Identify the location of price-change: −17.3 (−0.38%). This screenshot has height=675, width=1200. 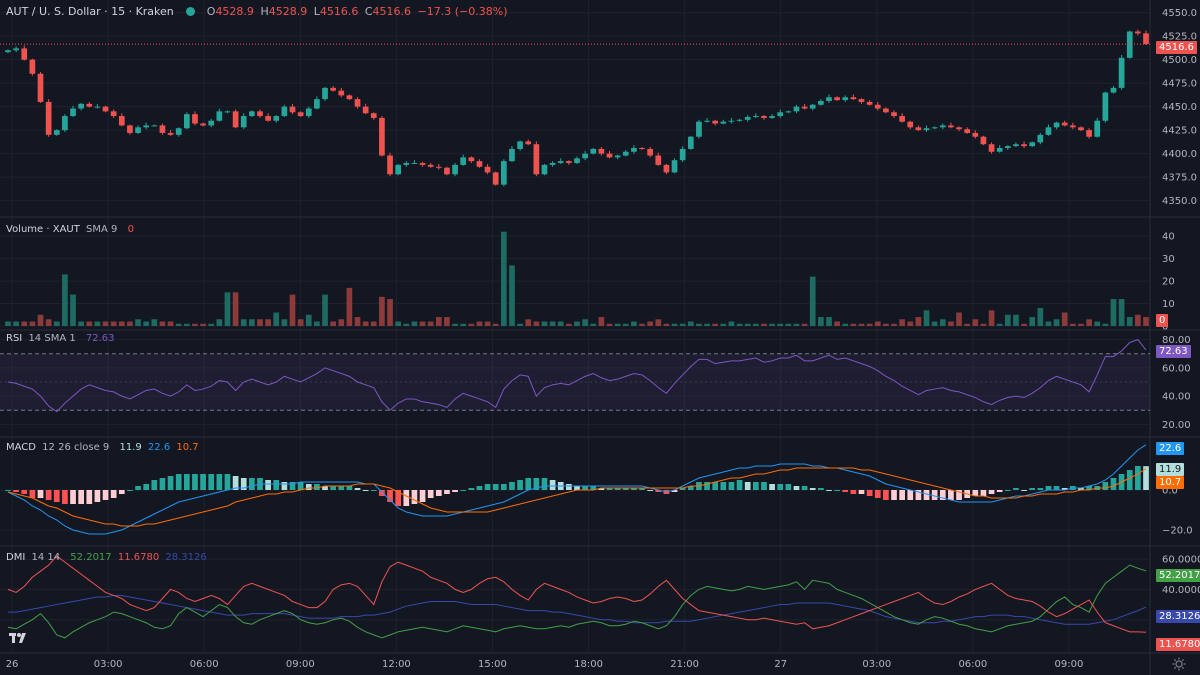
(462, 11).